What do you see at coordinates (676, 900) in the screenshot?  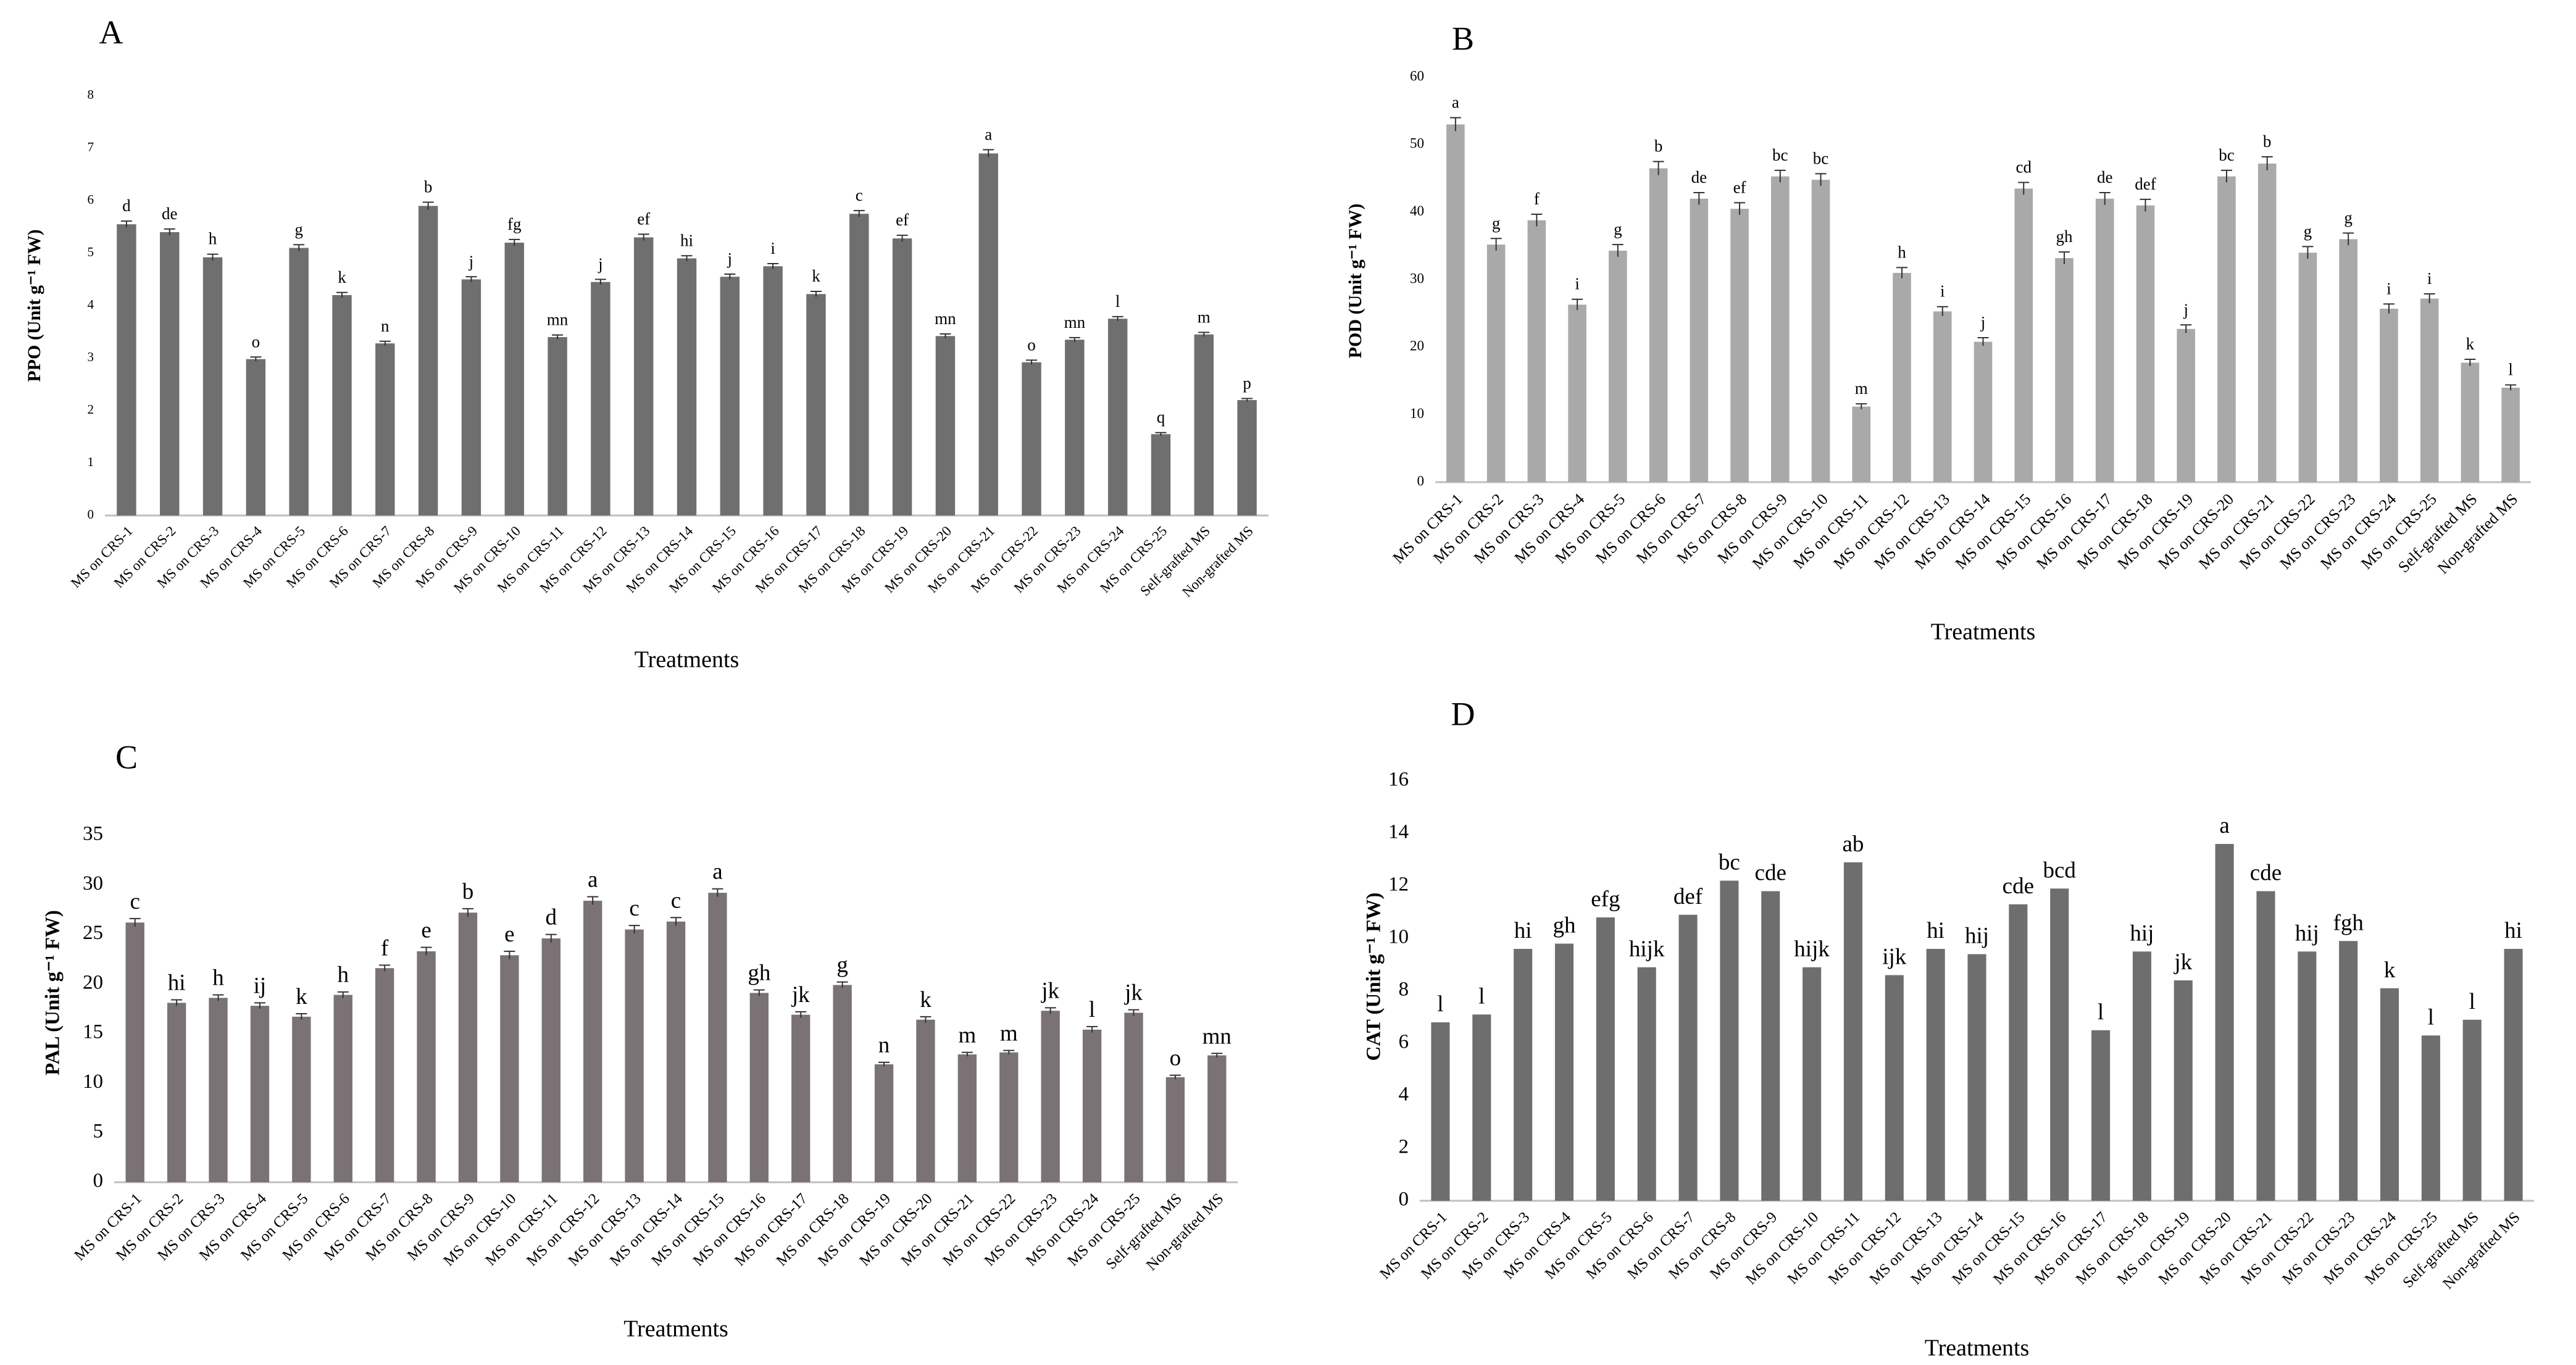 I see `significance-letter: c` at bounding box center [676, 900].